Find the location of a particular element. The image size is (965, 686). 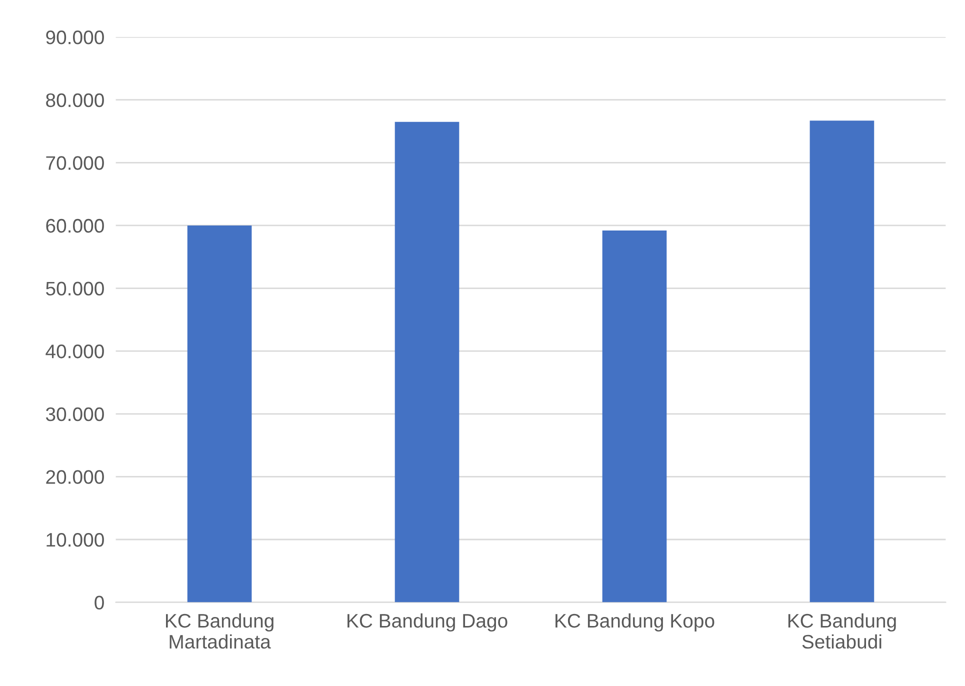

y-tick-label: 0 is located at coordinates (99, 603).